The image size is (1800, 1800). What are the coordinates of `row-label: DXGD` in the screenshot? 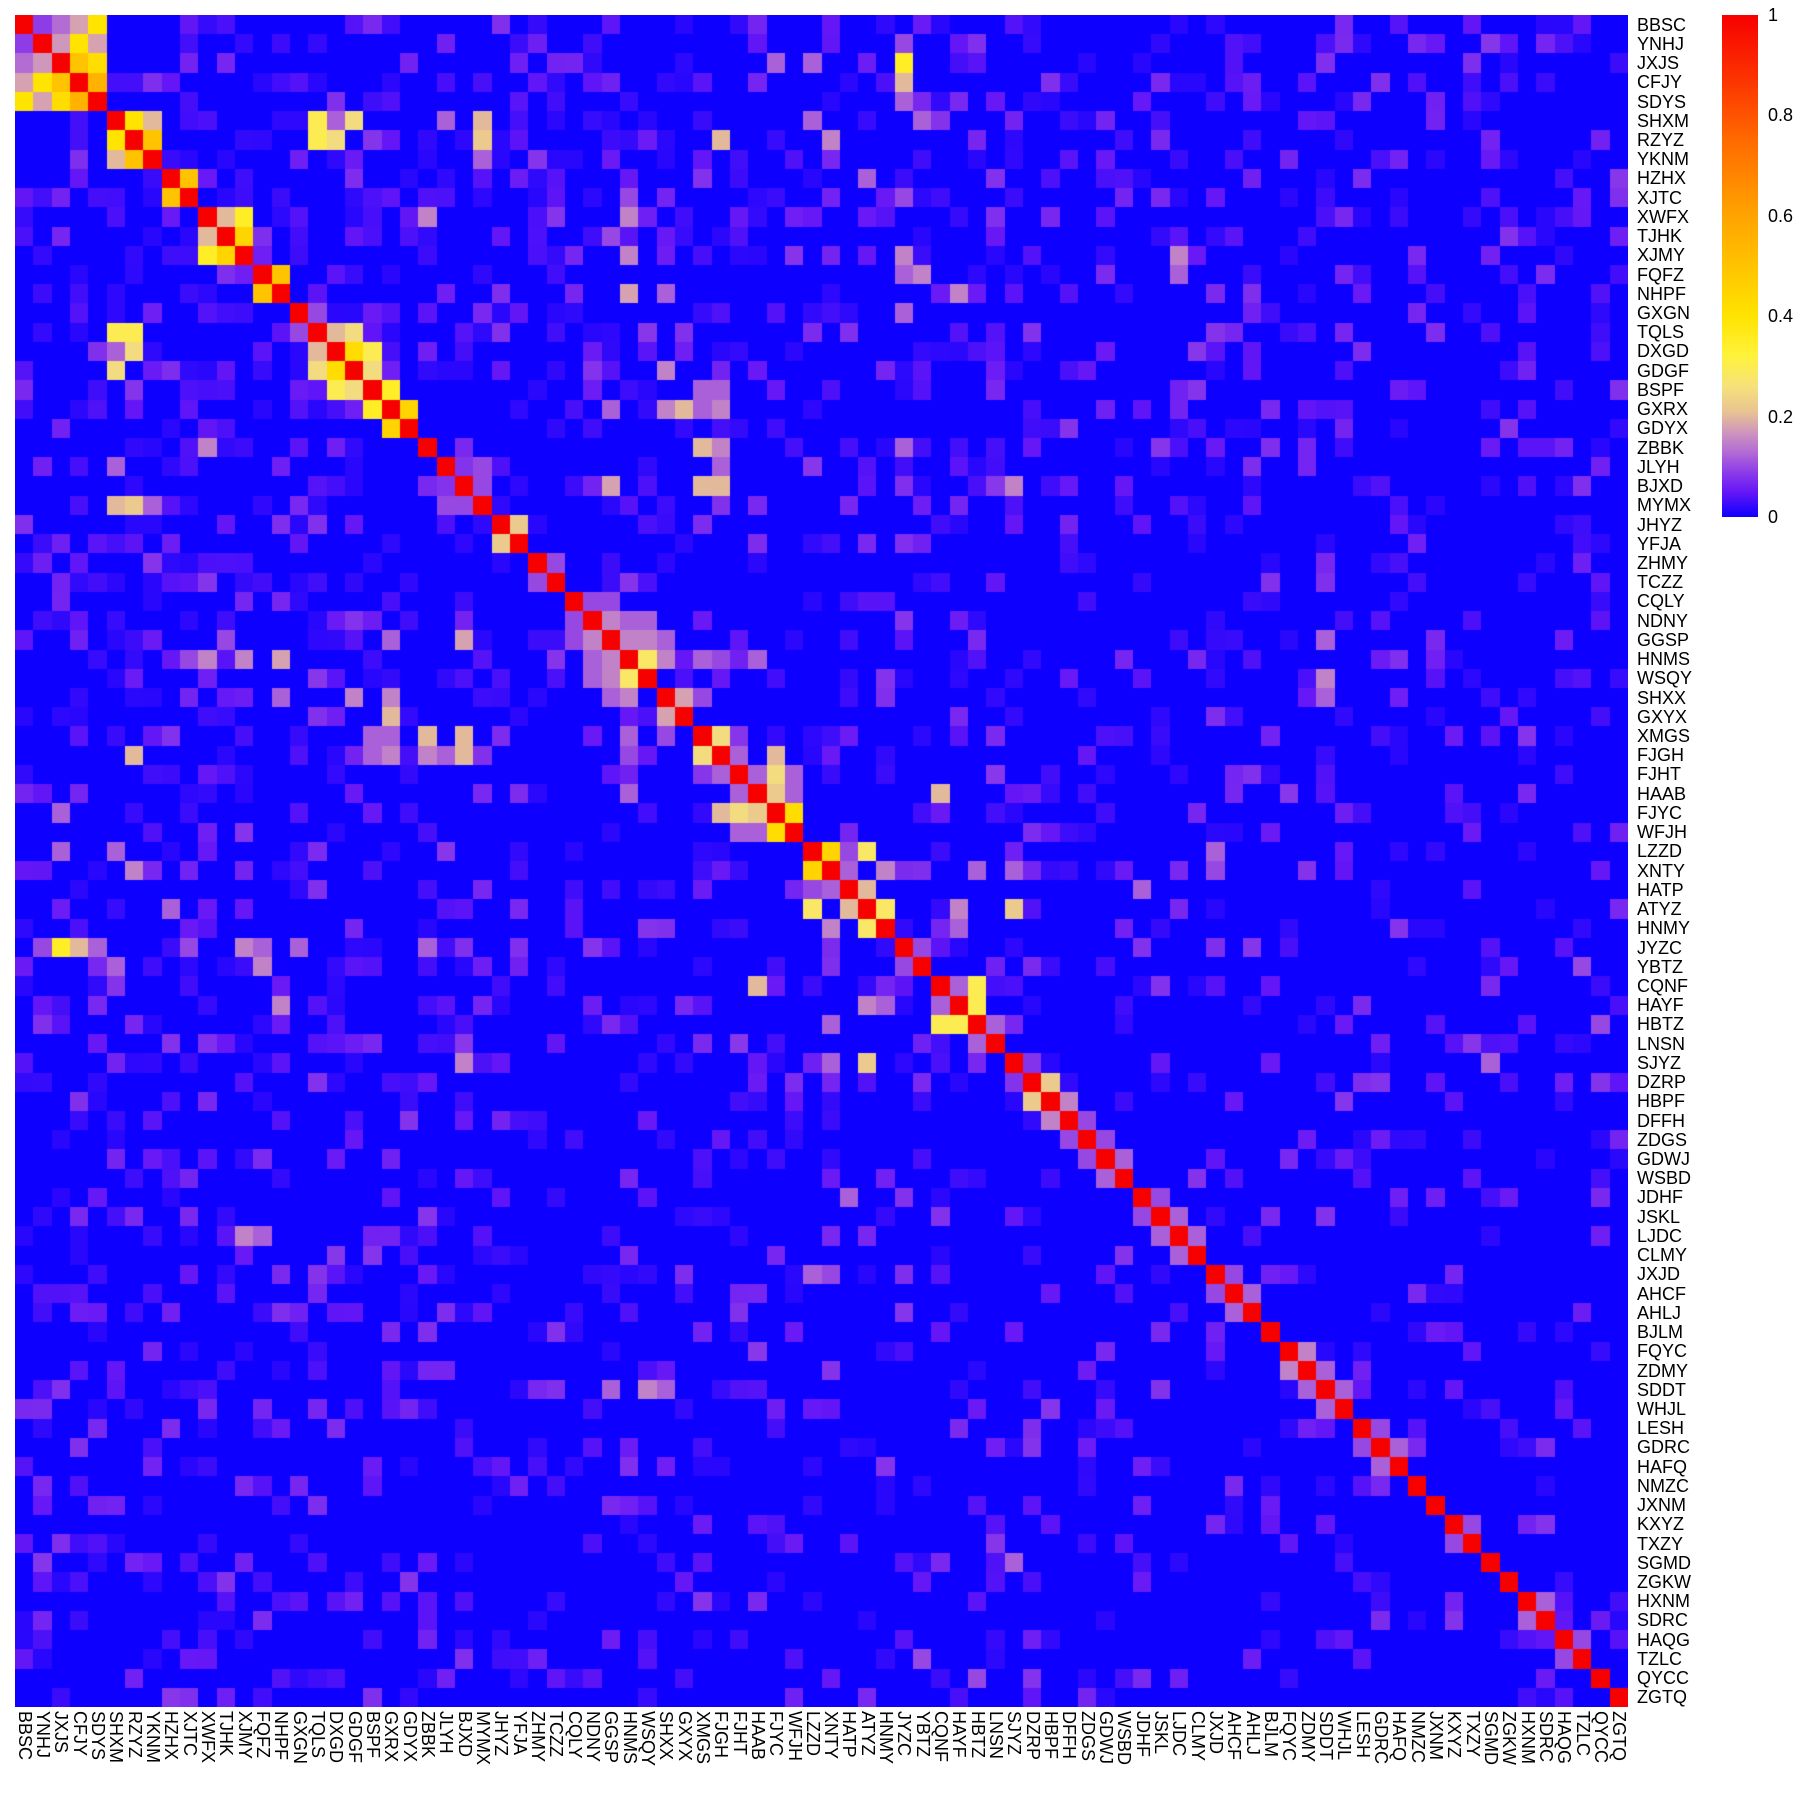 It's located at (1663, 351).